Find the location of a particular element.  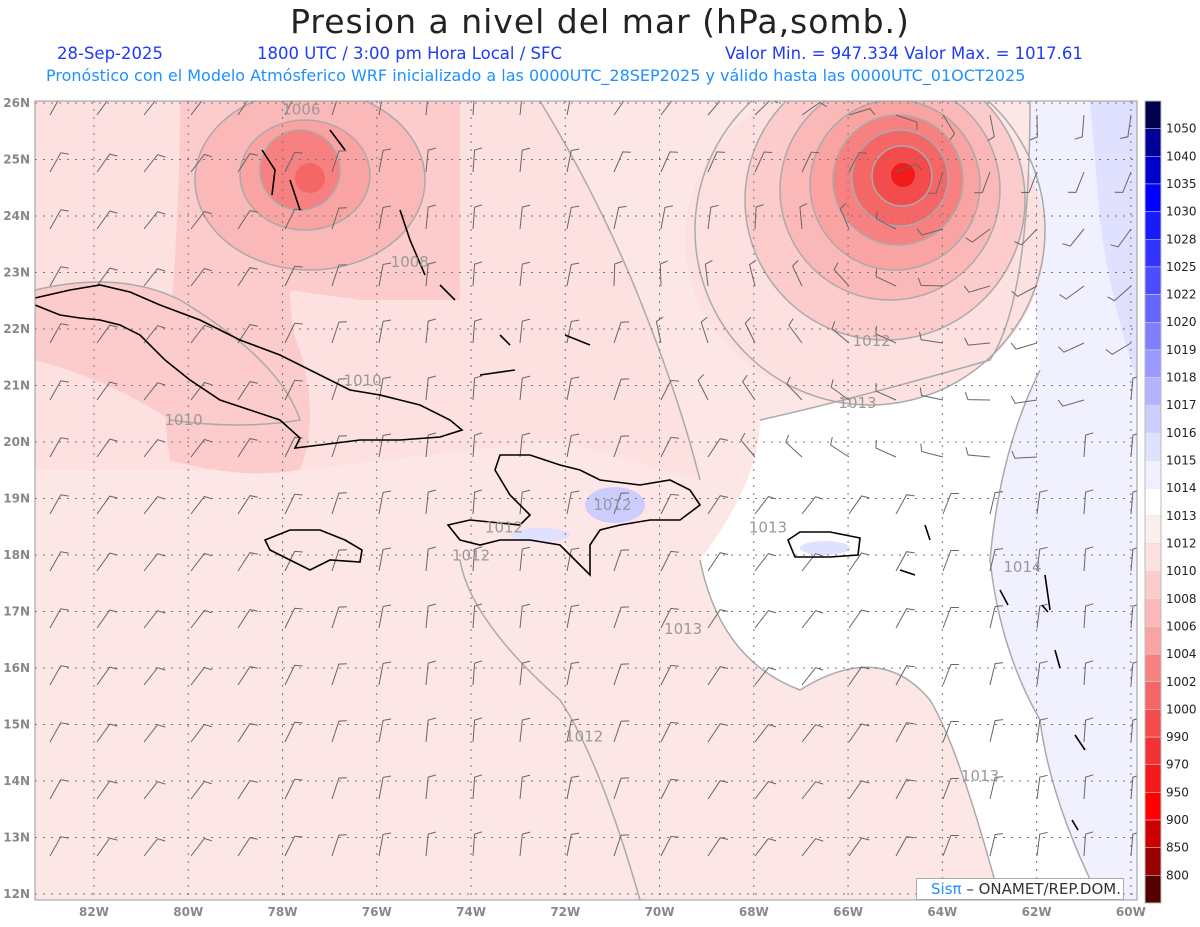

lon-tick-label: 66W is located at coordinates (848, 912).